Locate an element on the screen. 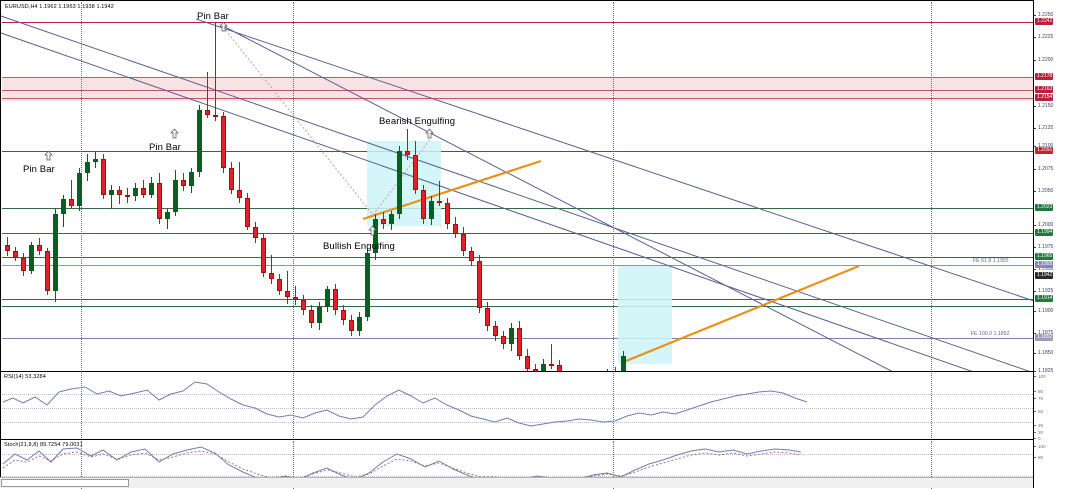 The height and width of the screenshot is (489, 1065). rsi-scale-0: 0 is located at coordinates (1037, 438).